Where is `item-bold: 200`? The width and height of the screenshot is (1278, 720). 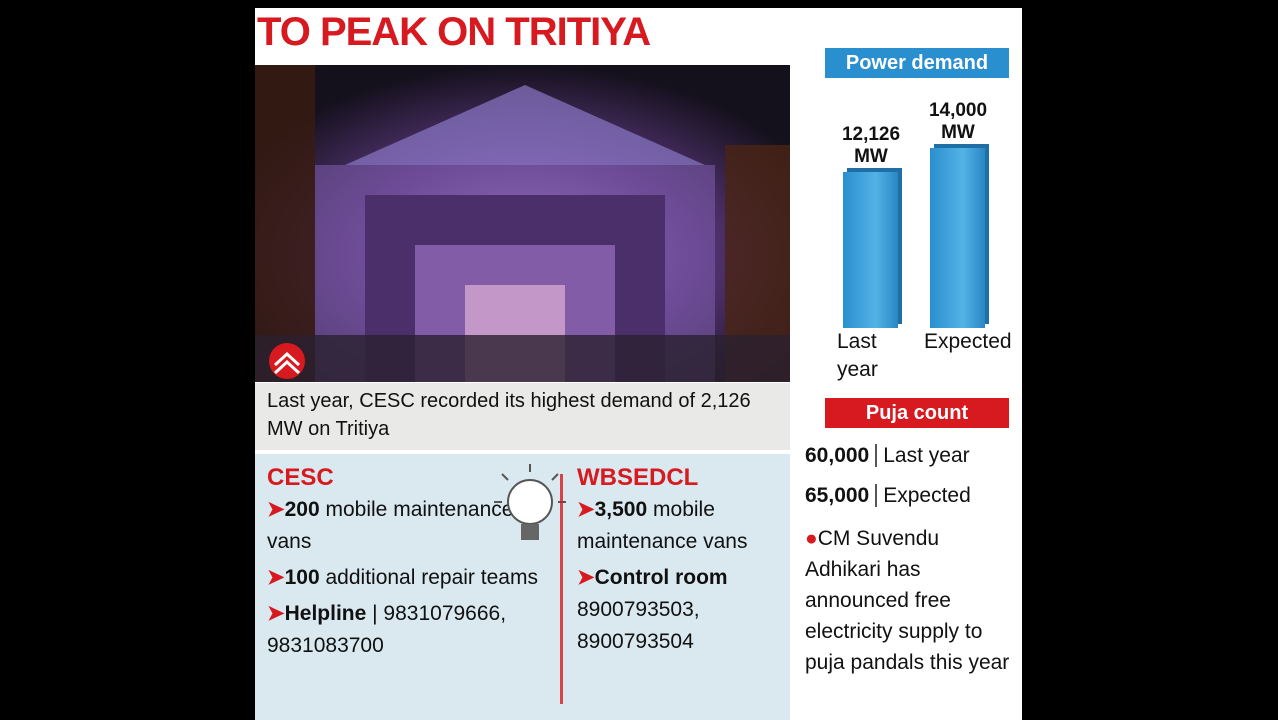
item-bold: 200 is located at coordinates (293, 509).